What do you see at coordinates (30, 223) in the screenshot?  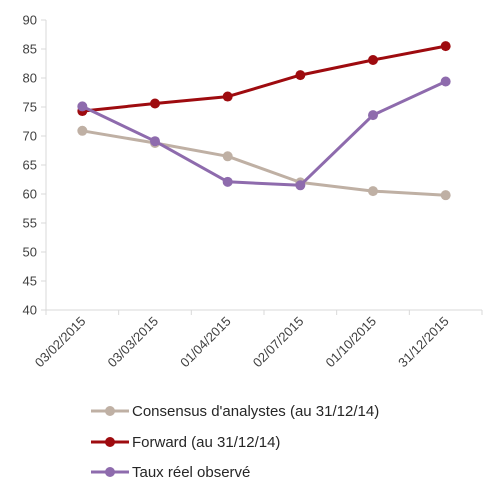 I see `y-tick-label: 55` at bounding box center [30, 223].